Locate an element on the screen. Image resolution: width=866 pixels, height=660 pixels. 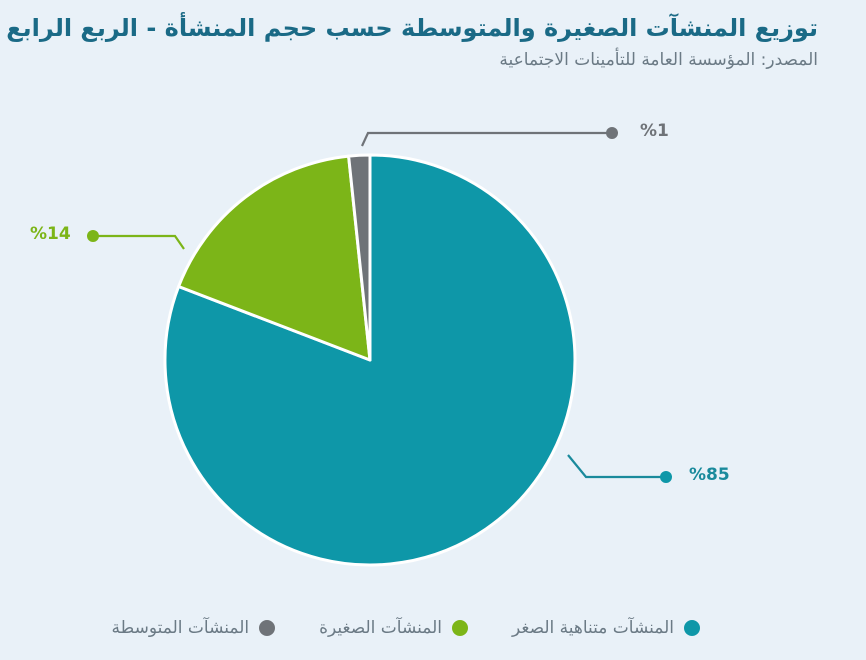
leader-dot-micro is located at coordinates (666, 477).